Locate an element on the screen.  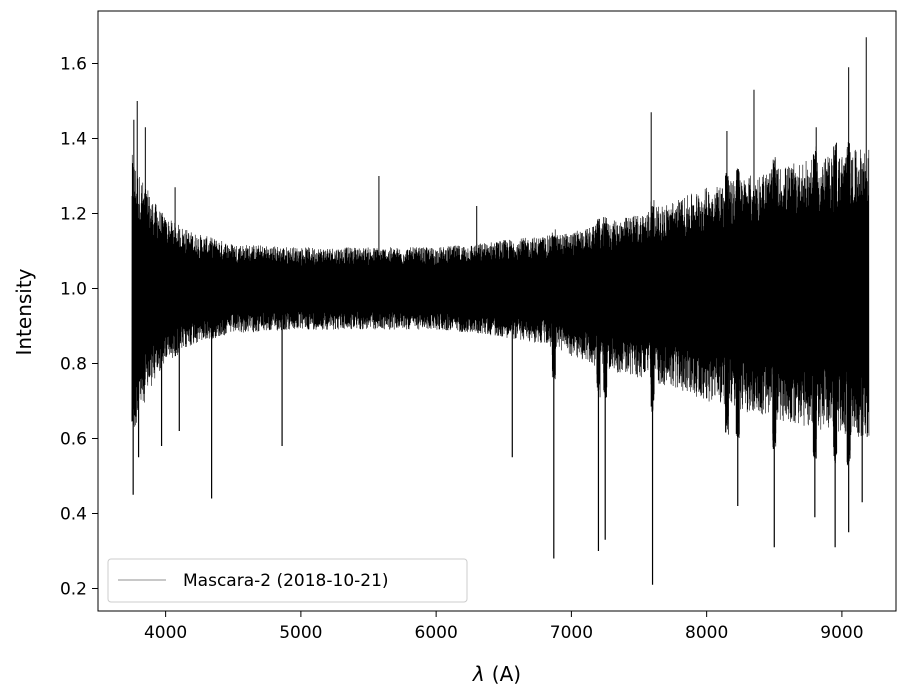
x-tick-label: 5000 is located at coordinates (300, 633).